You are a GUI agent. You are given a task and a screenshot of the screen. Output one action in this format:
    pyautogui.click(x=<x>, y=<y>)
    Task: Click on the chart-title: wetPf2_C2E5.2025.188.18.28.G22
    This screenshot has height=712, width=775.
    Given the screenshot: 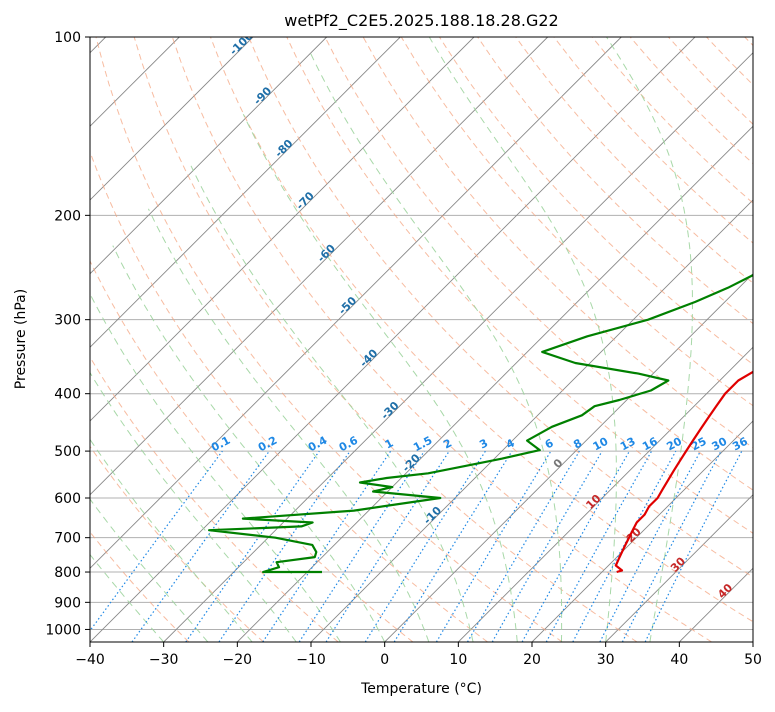 What is the action you would take?
    pyautogui.click(x=421, y=21)
    